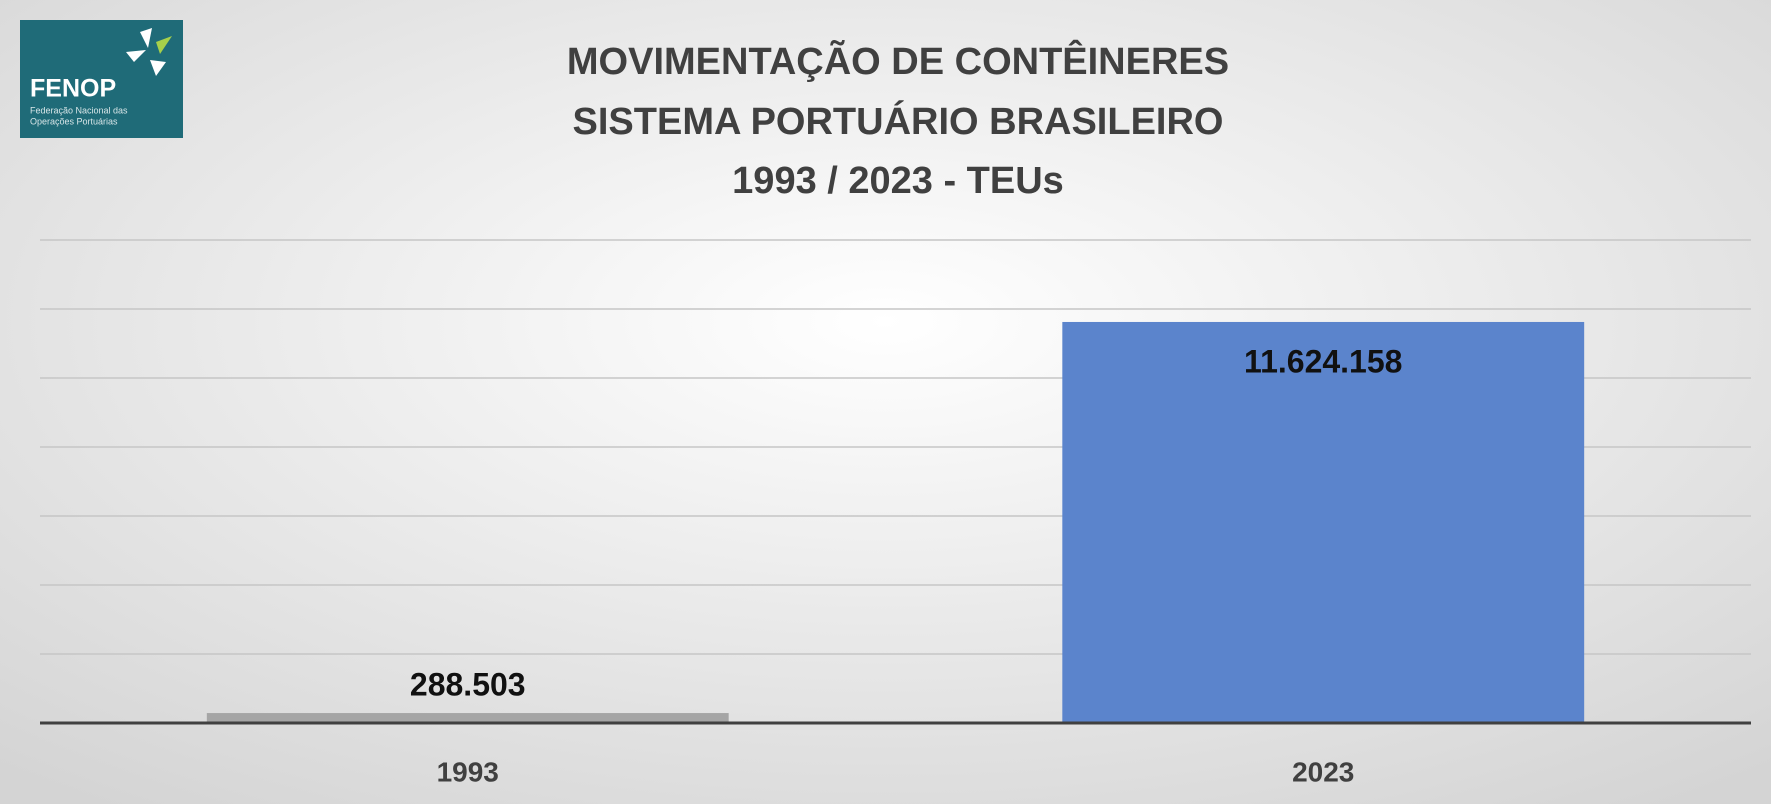  What do you see at coordinates (898, 121) in the screenshot?
I see `chart-title: SISTEMA PORTUÁRIO BRASILEIRO` at bounding box center [898, 121].